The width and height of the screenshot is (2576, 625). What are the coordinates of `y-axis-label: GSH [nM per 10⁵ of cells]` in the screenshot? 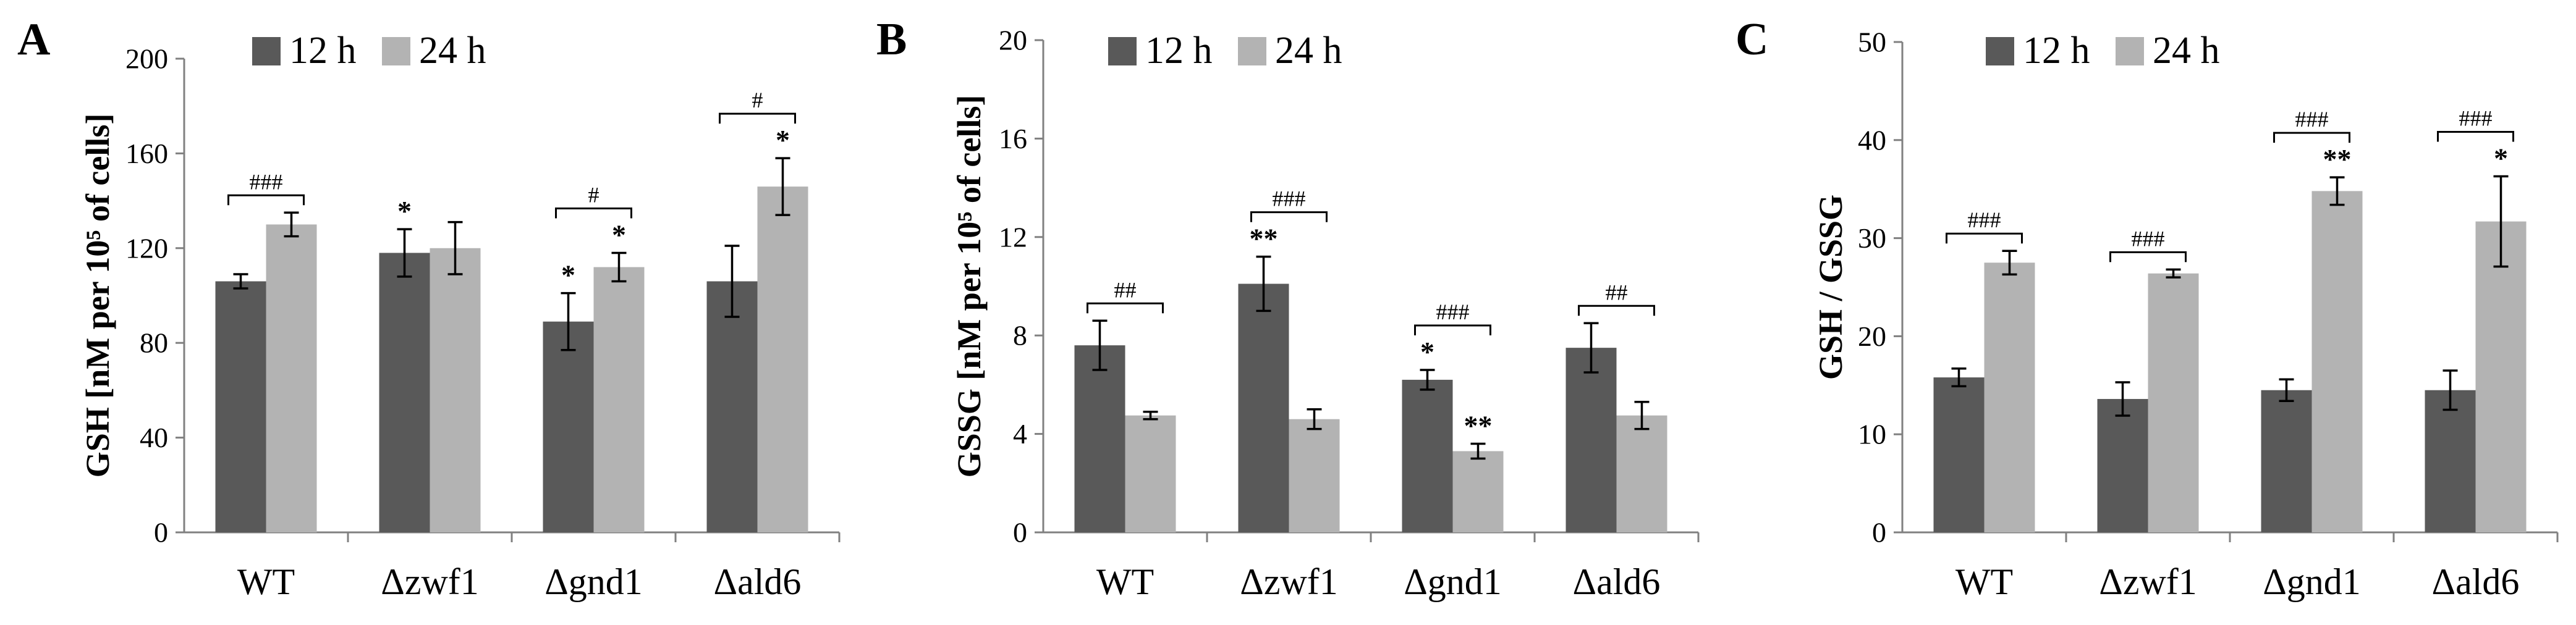 It's located at (97, 296).